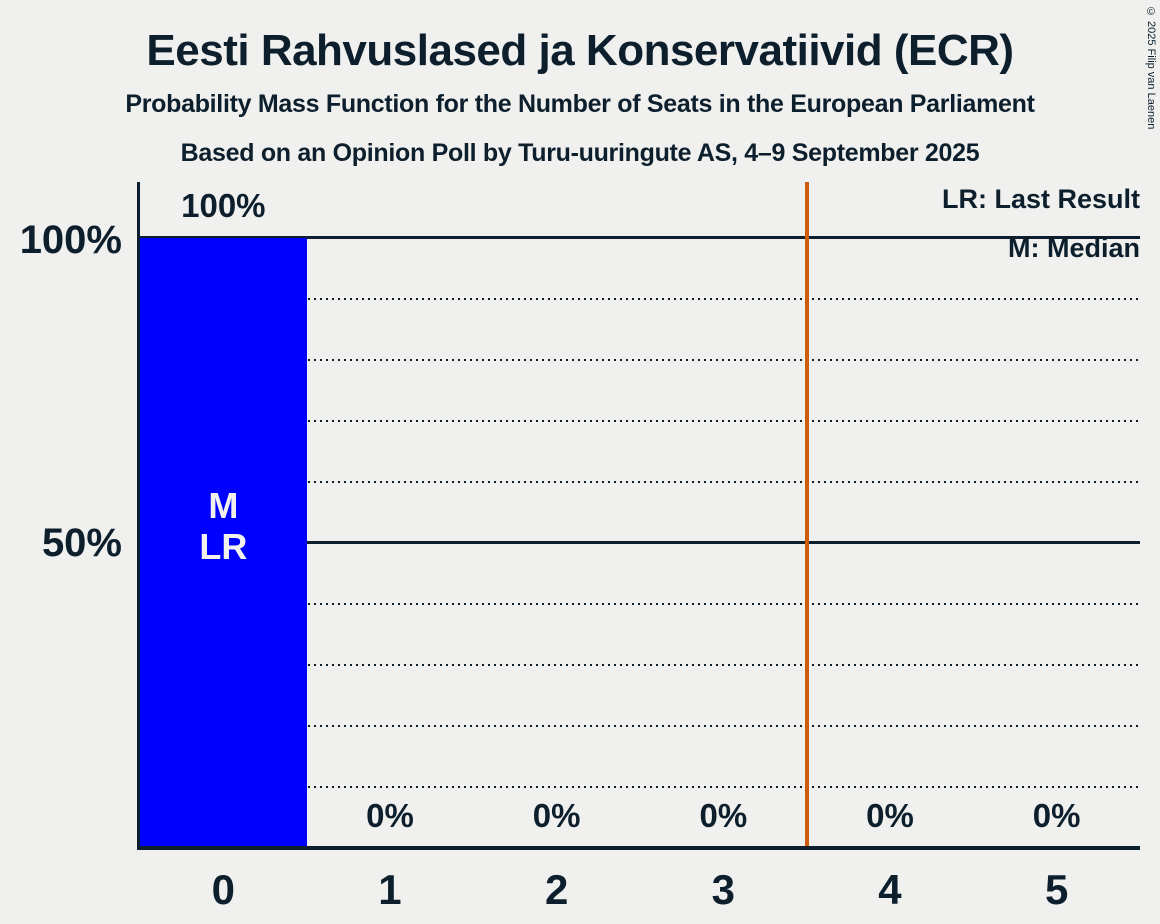 The image size is (1160, 924). I want to click on gridline-50pct, so click(640, 542).